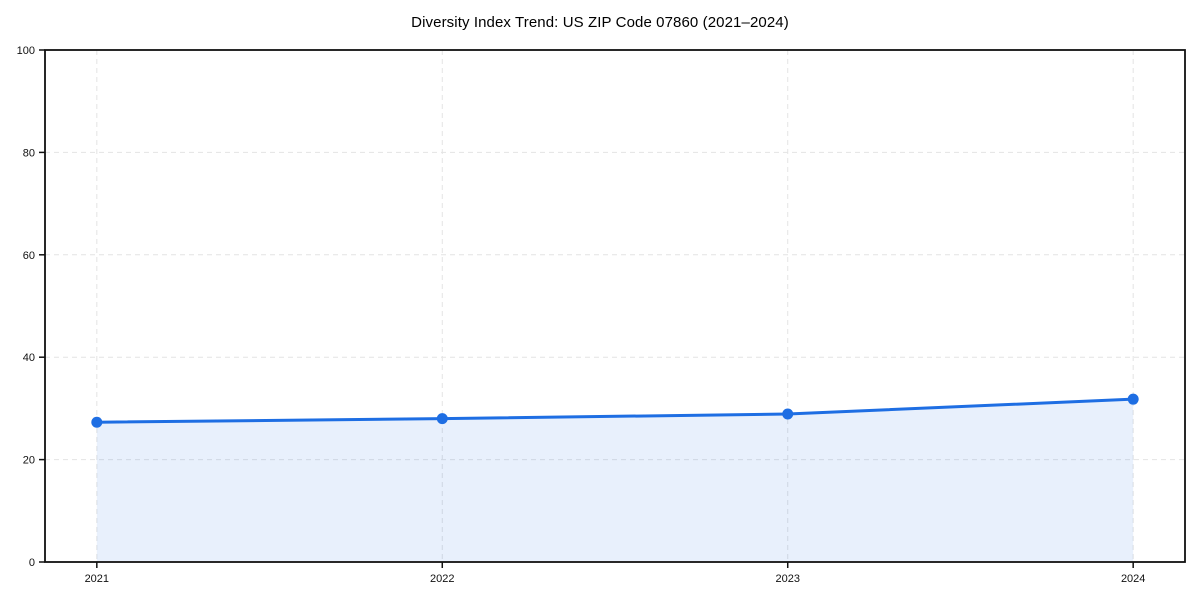 Image resolution: width=1200 pixels, height=600 pixels. Describe the element at coordinates (32, 563) in the screenshot. I see `y-tick-label: 0` at that location.